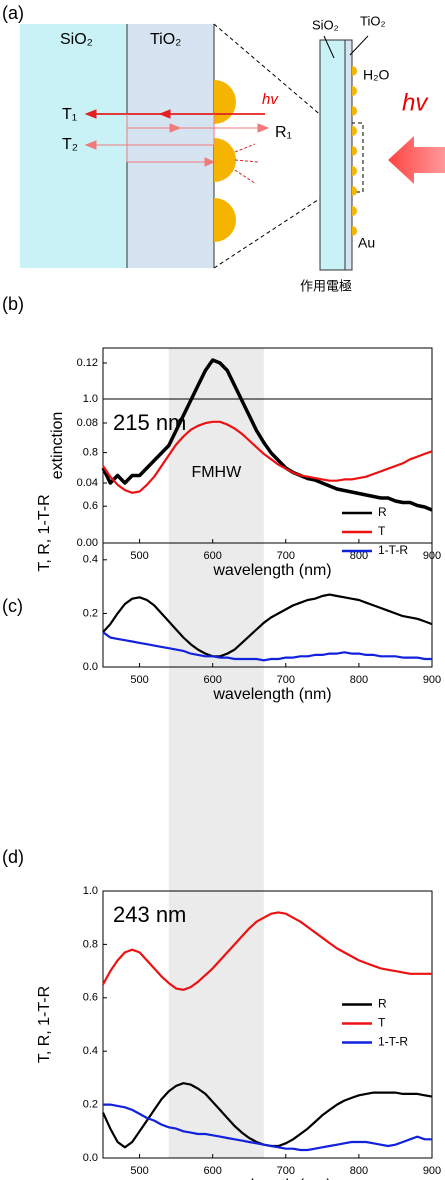 Image resolution: width=445 pixels, height=1180 pixels. I want to click on chart-title: 243 nm, so click(149, 914).